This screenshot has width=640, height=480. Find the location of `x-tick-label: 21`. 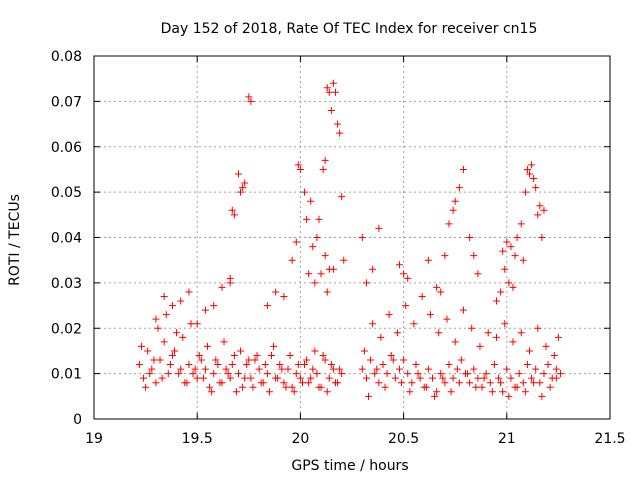

x-tick-label: 21 is located at coordinates (507, 439).